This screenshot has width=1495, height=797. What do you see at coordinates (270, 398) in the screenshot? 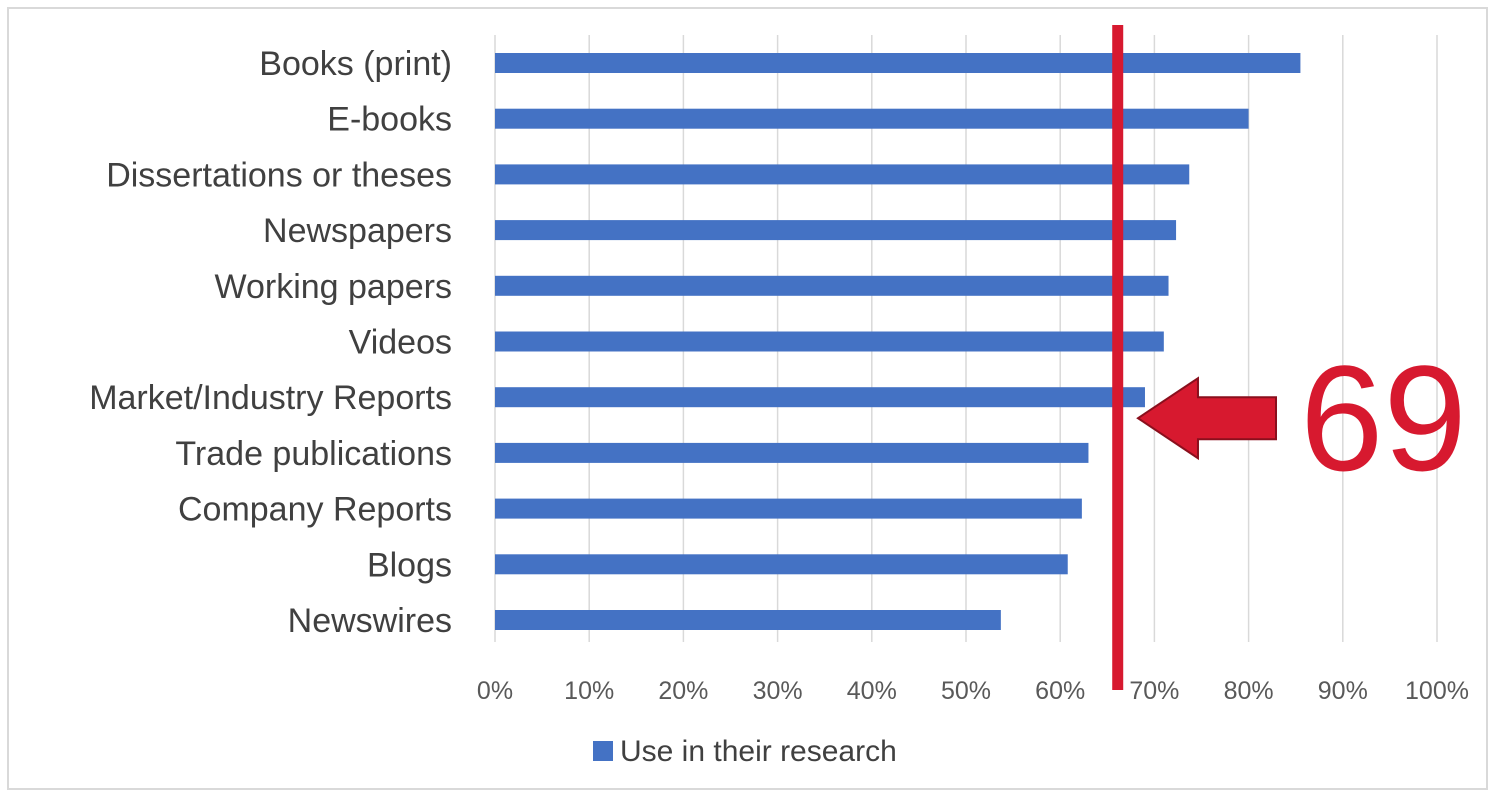
I see `category-label: Market/Industry Reports` at bounding box center [270, 398].